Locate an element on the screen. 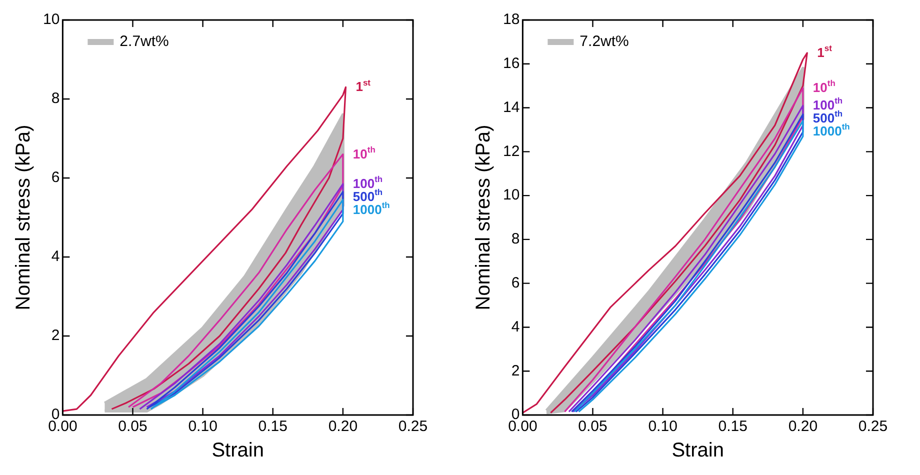 The image size is (920, 475). y-tick-label: 16 is located at coordinates (511, 63).